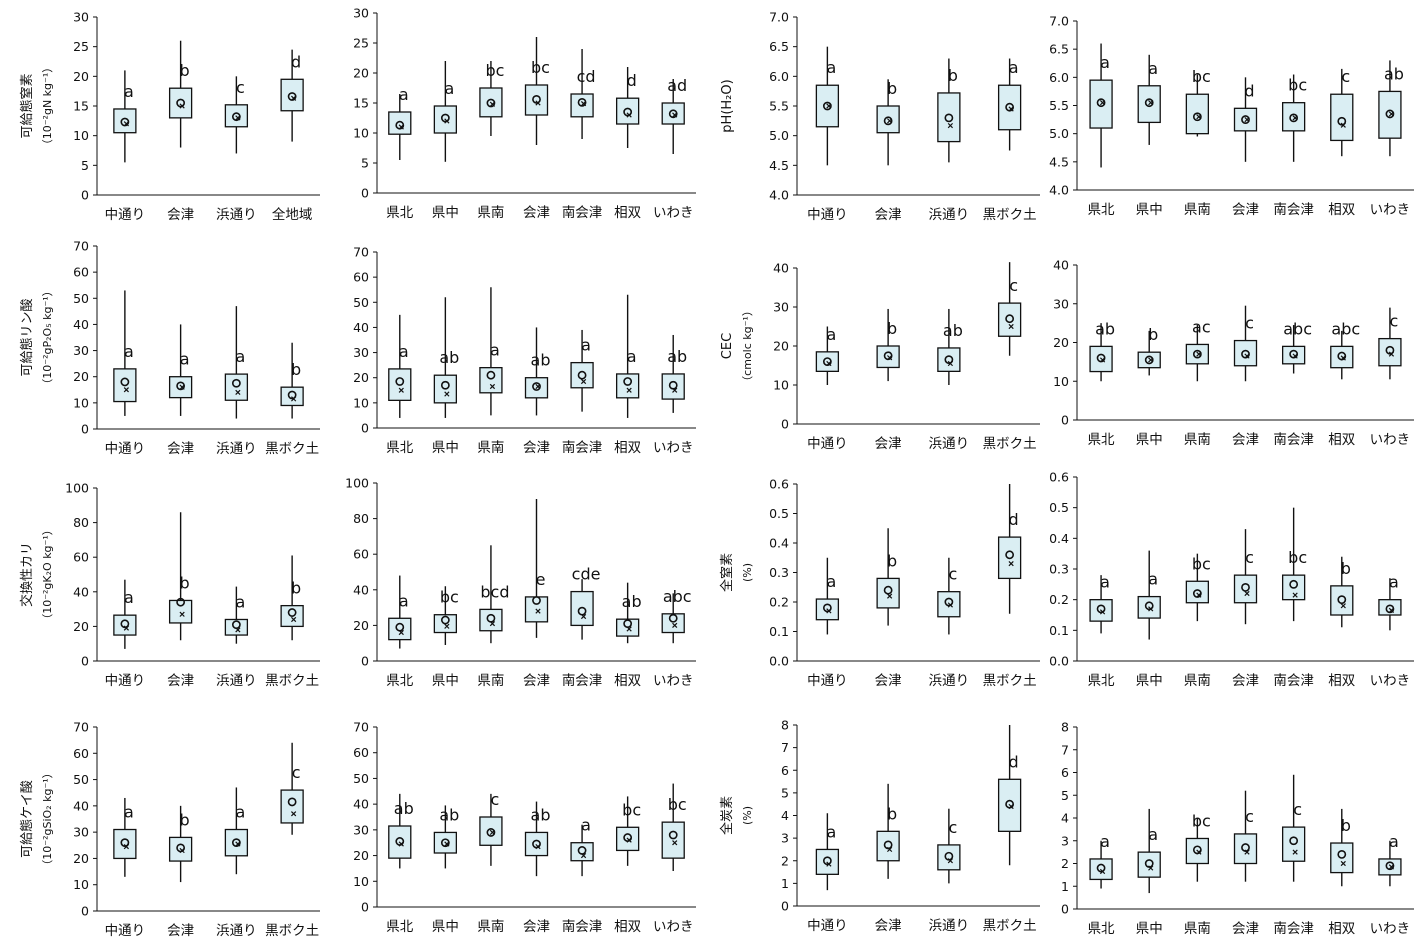 This screenshot has width=1427, height=945. I want to click on box-県南: ac, so click(1198, 349).